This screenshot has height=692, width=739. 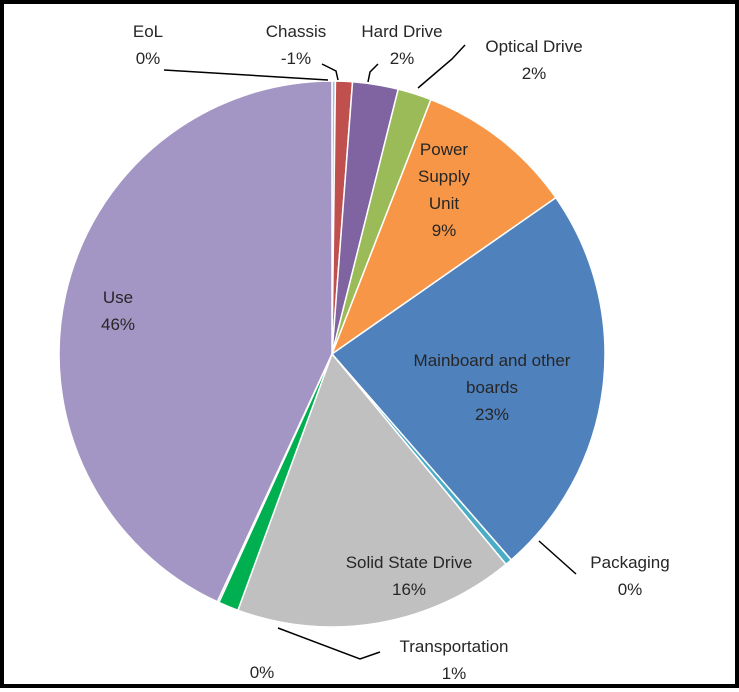 What do you see at coordinates (629, 576) in the screenshot?
I see `slice-label-packaging: Packaging 0%` at bounding box center [629, 576].